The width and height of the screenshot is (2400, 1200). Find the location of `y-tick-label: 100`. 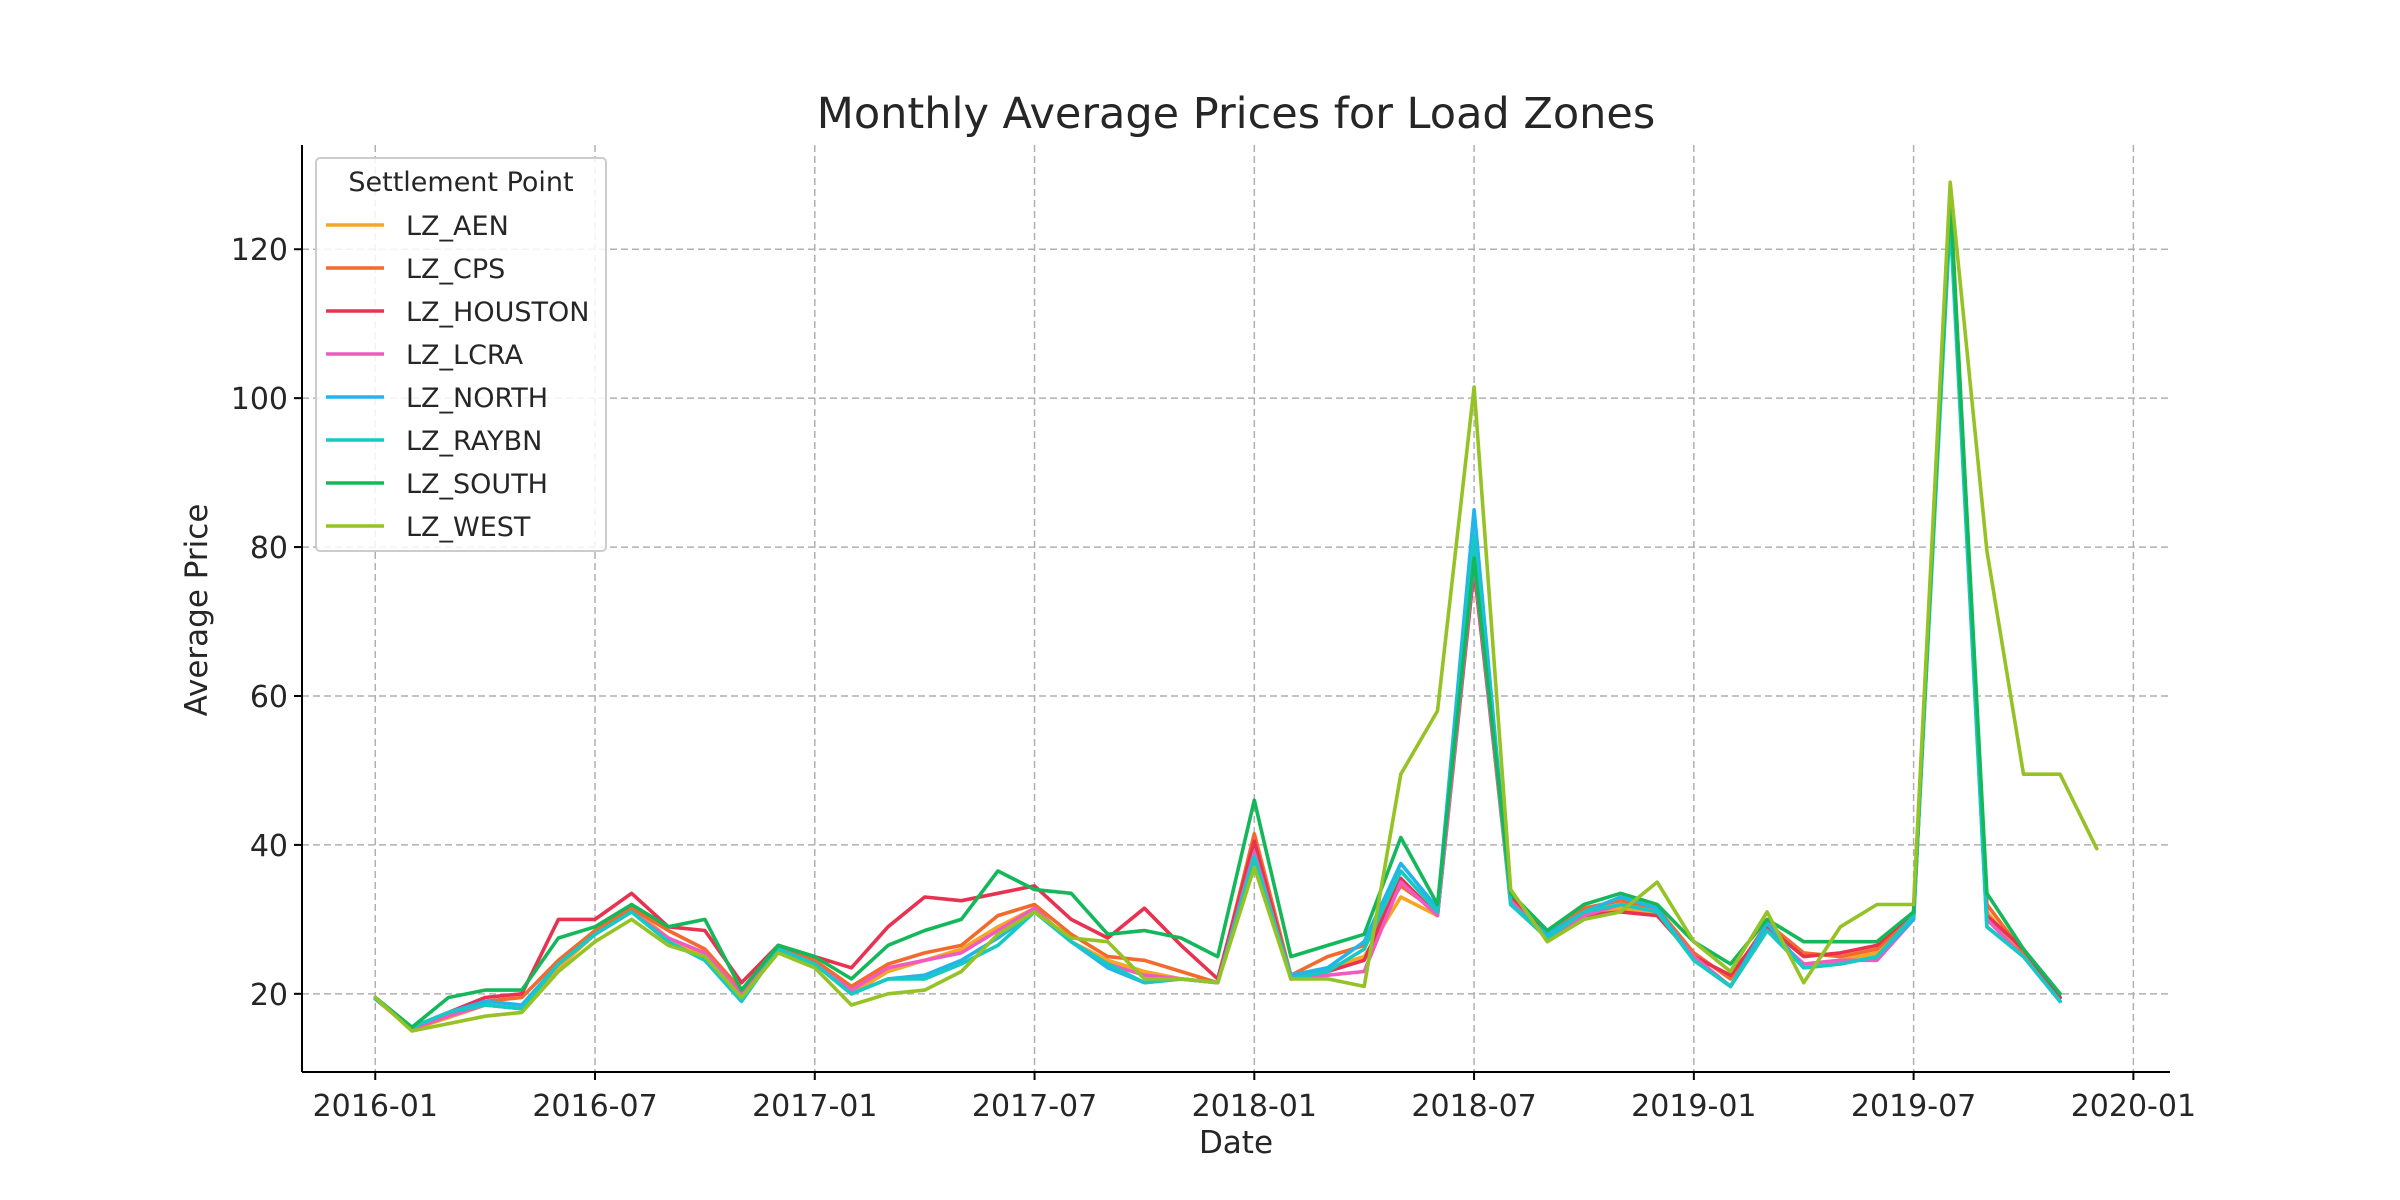

y-tick-label: 100 is located at coordinates (259, 399).